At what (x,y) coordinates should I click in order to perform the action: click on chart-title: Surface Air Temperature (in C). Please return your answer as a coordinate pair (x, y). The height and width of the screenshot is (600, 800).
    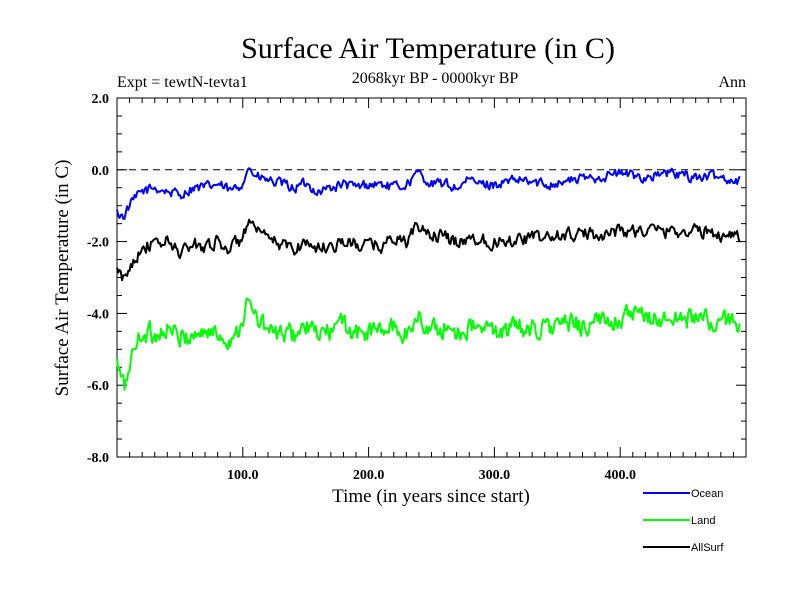
    Looking at the image, I should click on (428, 48).